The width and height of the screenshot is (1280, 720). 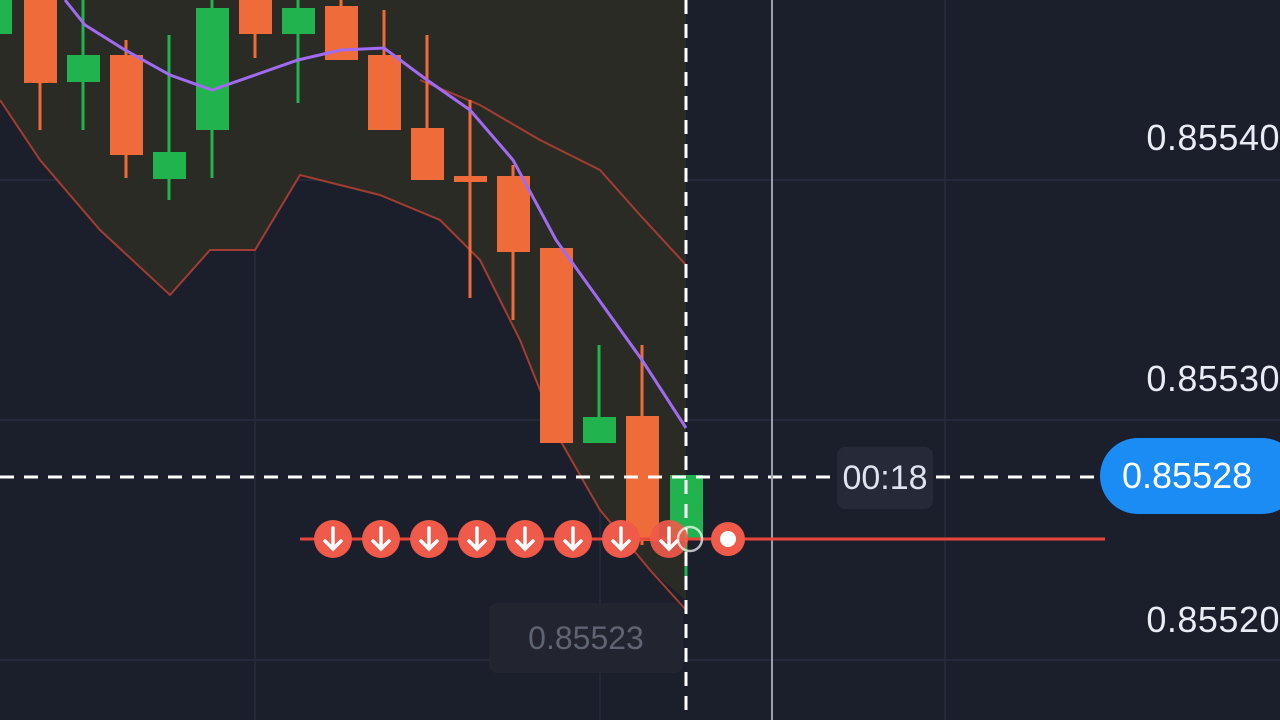 What do you see at coordinates (1213, 137) in the screenshot?
I see `price-axis-label: 0.85540` at bounding box center [1213, 137].